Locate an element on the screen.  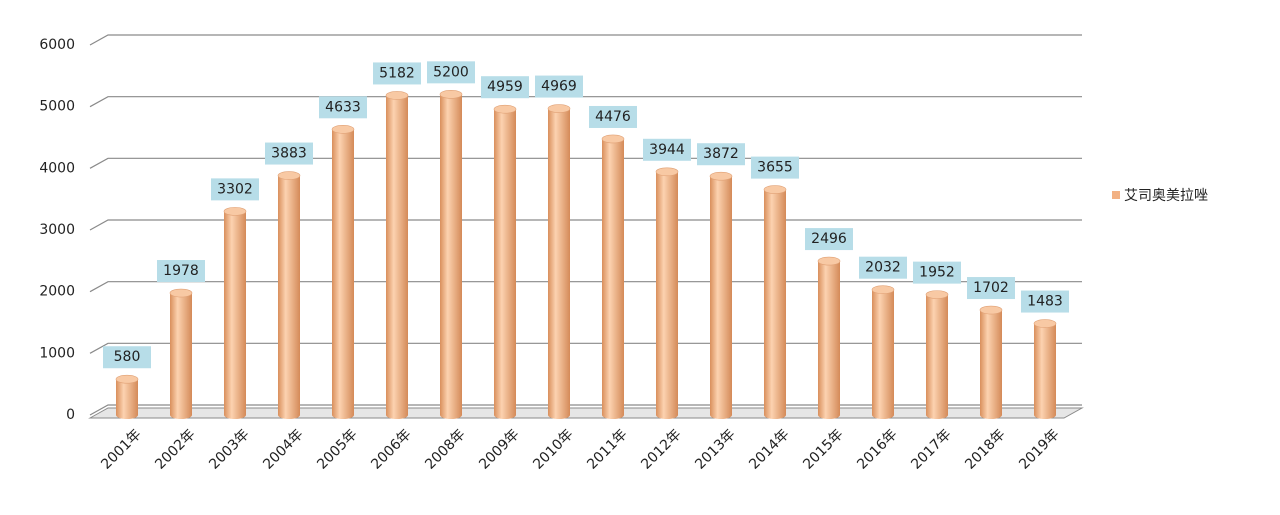
value-label: 580 is located at coordinates (127, 357).